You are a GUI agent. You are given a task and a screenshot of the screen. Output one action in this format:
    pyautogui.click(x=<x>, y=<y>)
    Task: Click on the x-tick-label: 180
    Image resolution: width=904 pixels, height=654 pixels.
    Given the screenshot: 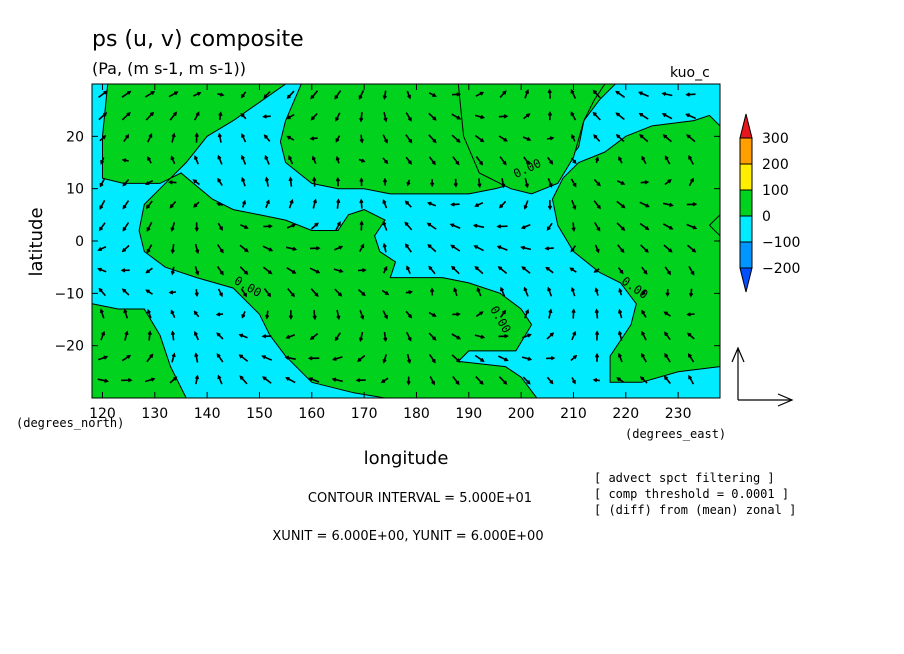 What is the action you would take?
    pyautogui.click(x=416, y=414)
    